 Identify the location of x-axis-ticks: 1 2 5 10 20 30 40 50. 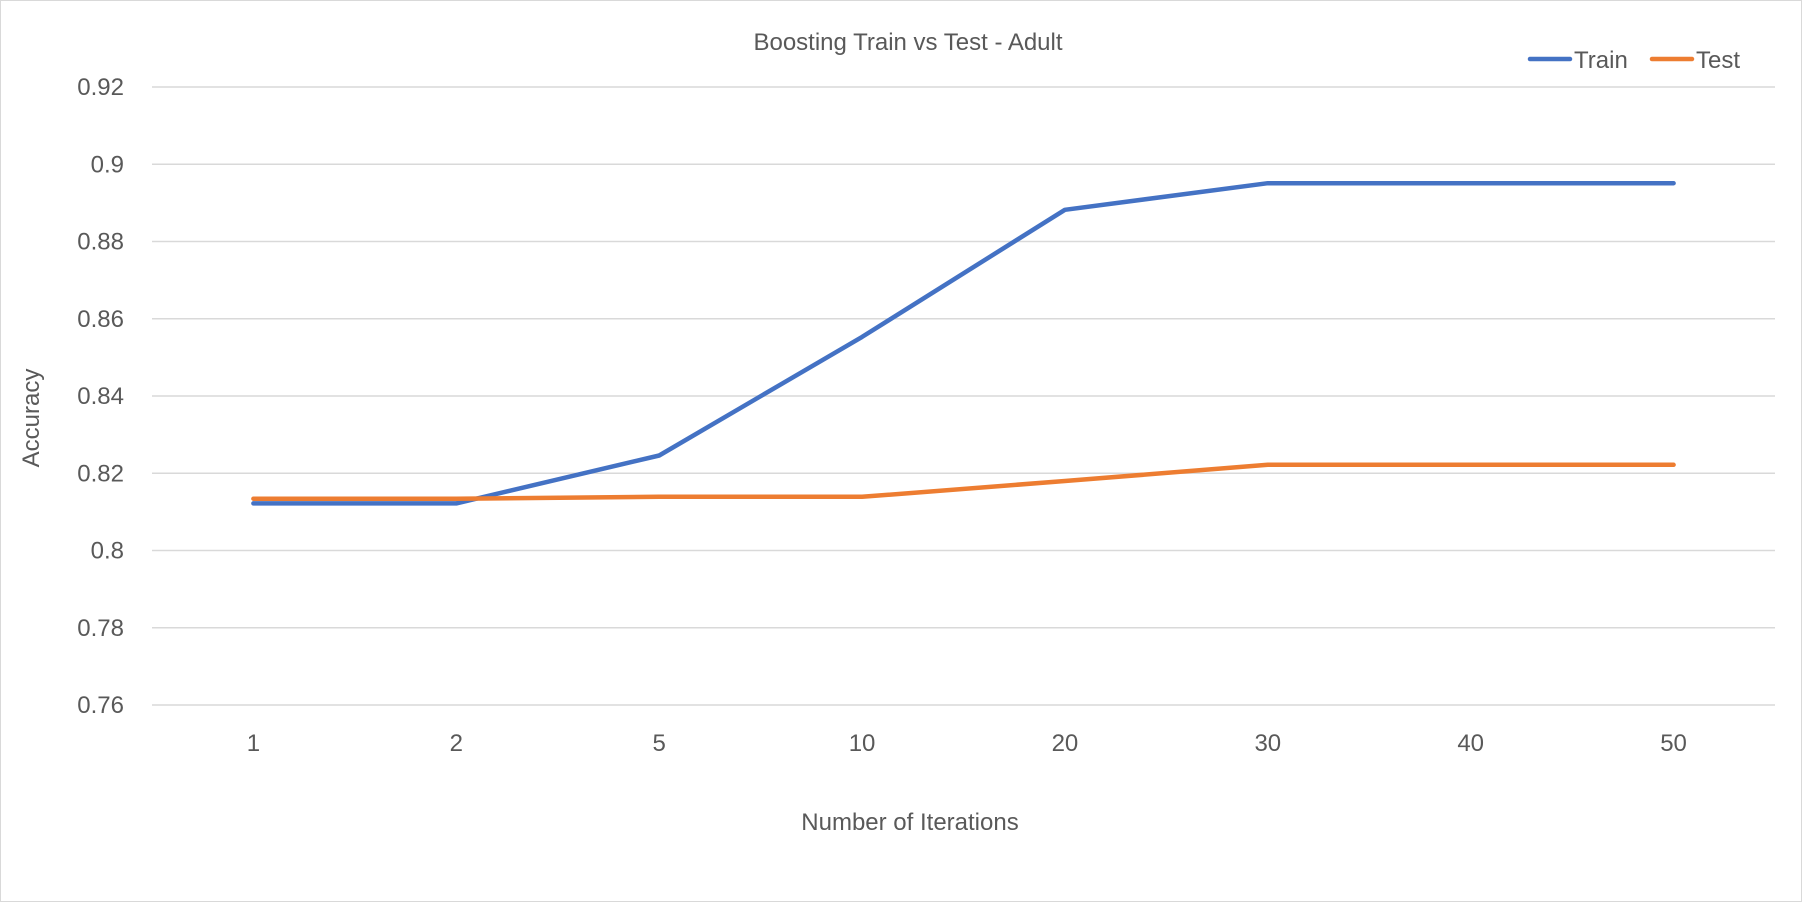
(967, 743).